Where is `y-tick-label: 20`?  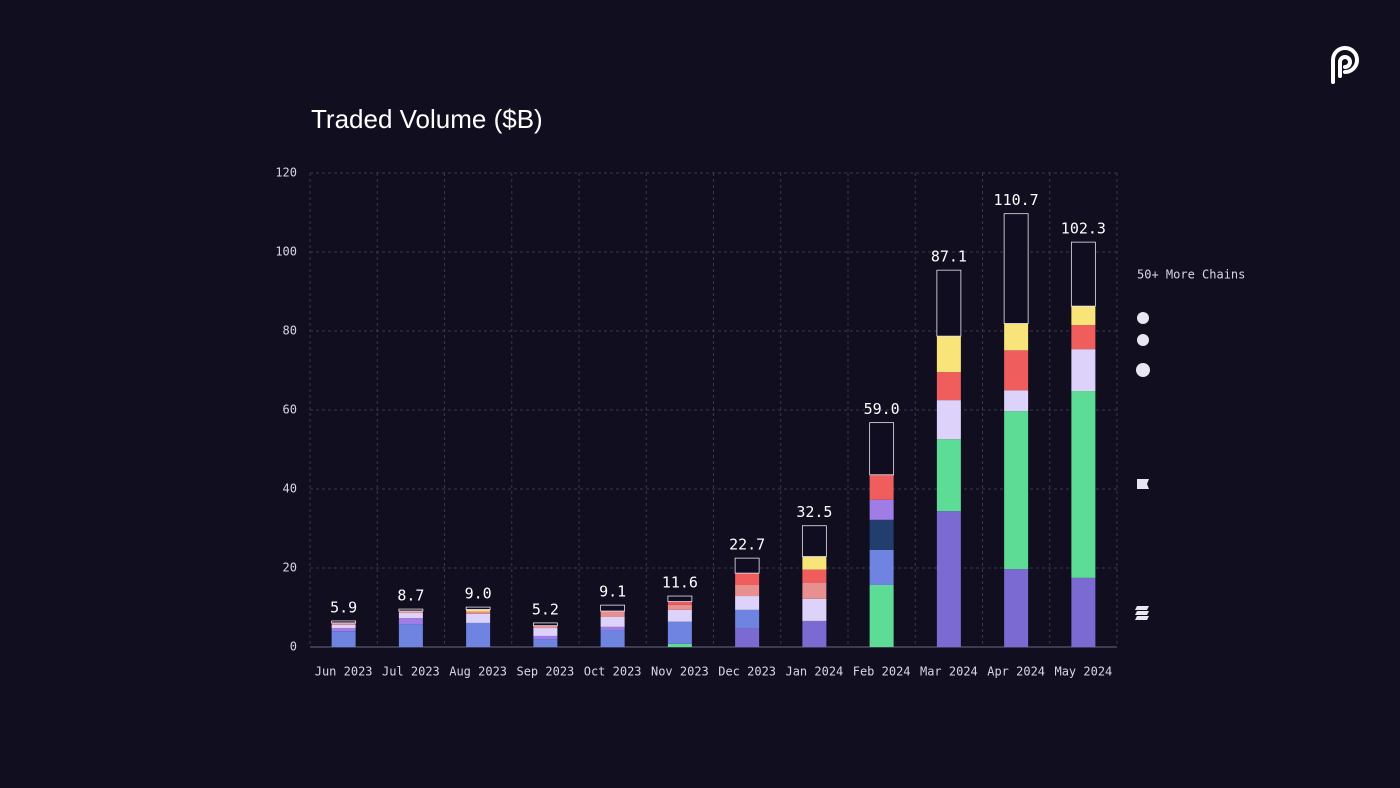 y-tick-label: 20 is located at coordinates (290, 568).